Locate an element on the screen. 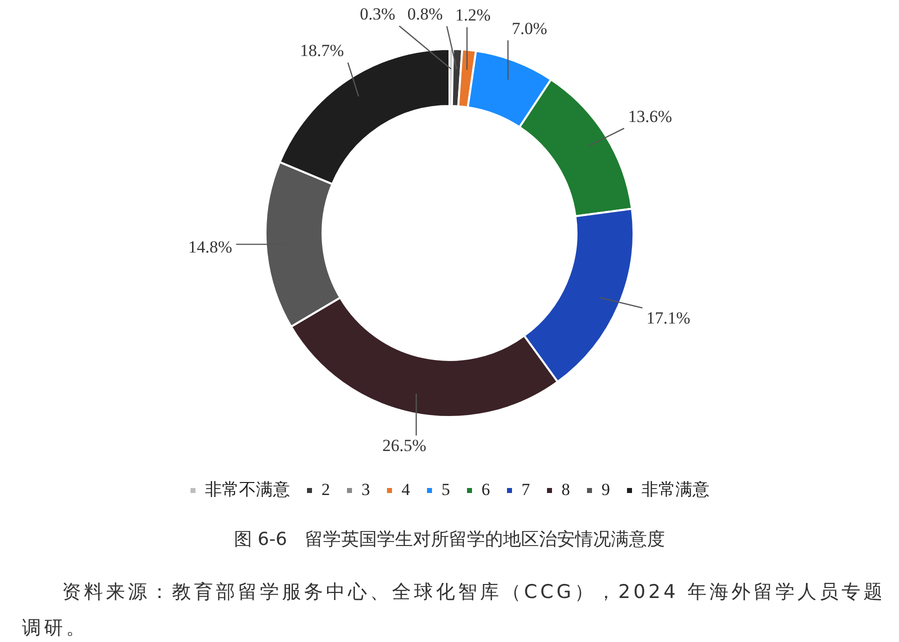 The image size is (899, 642). legend-label: 非常不满意 is located at coordinates (247, 489).